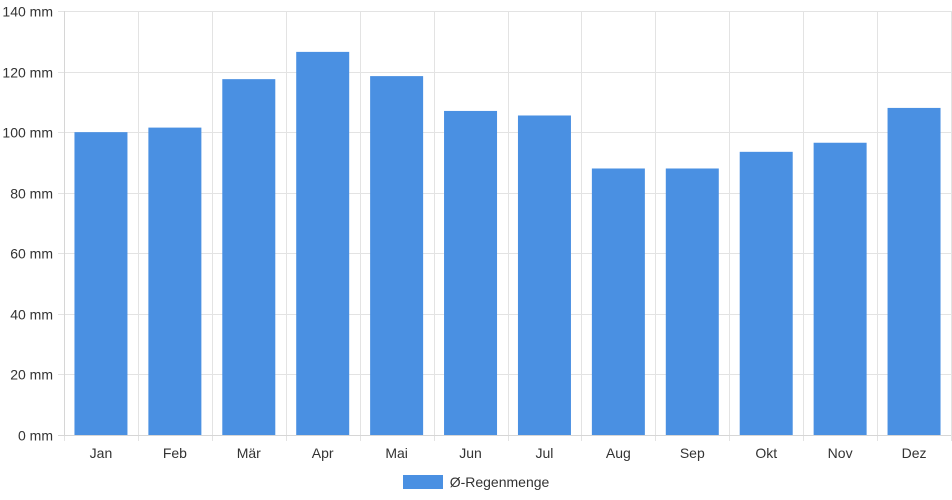 This screenshot has height=500, width=952. What do you see at coordinates (914, 453) in the screenshot?
I see `x-tick-label: Dez` at bounding box center [914, 453].